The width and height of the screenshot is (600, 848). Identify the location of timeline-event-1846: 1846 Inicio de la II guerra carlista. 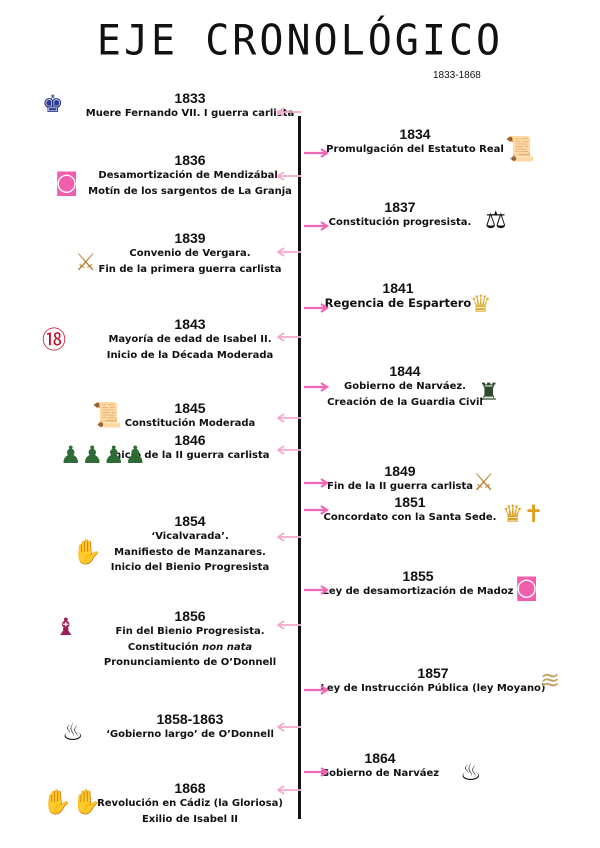
(189, 448).